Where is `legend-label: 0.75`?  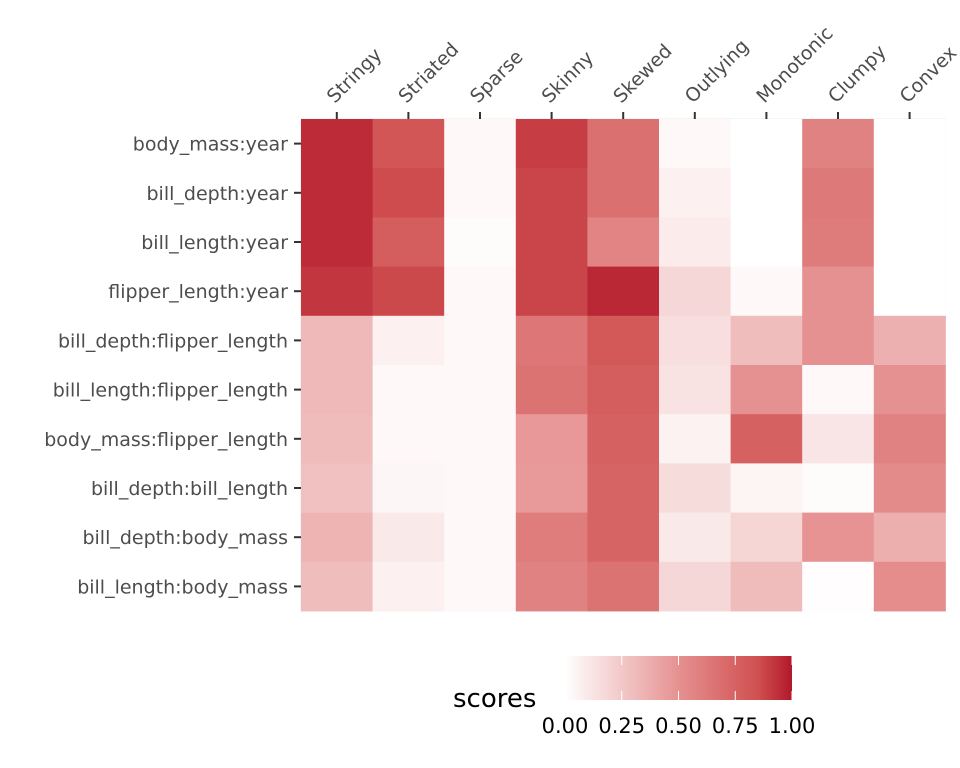 legend-label: 0.75 is located at coordinates (735, 726).